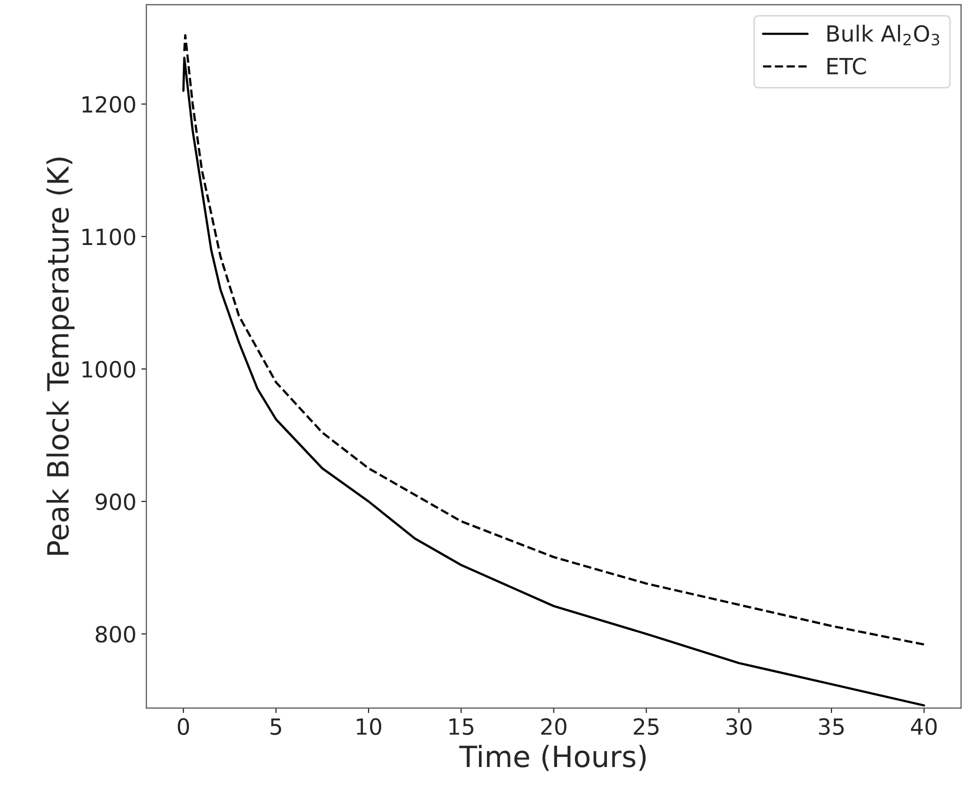 The image size is (963, 785). I want to click on y-axis-title: Peak Block Temperature (K), so click(60, 356).